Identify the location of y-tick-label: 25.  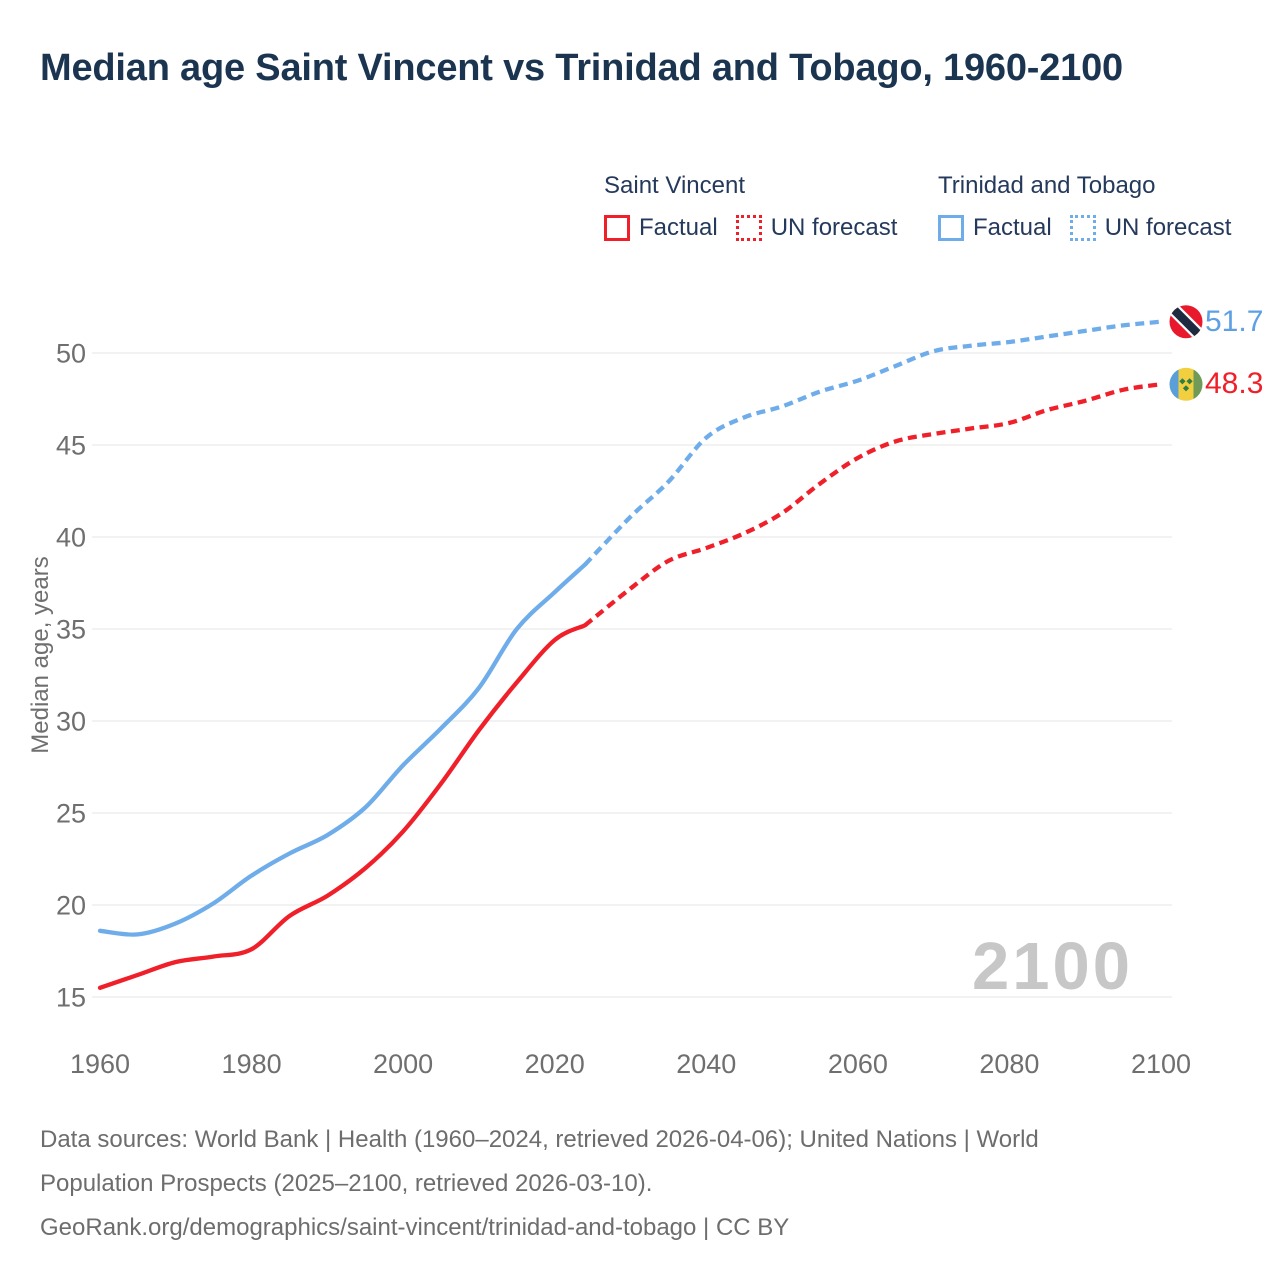
(71, 814).